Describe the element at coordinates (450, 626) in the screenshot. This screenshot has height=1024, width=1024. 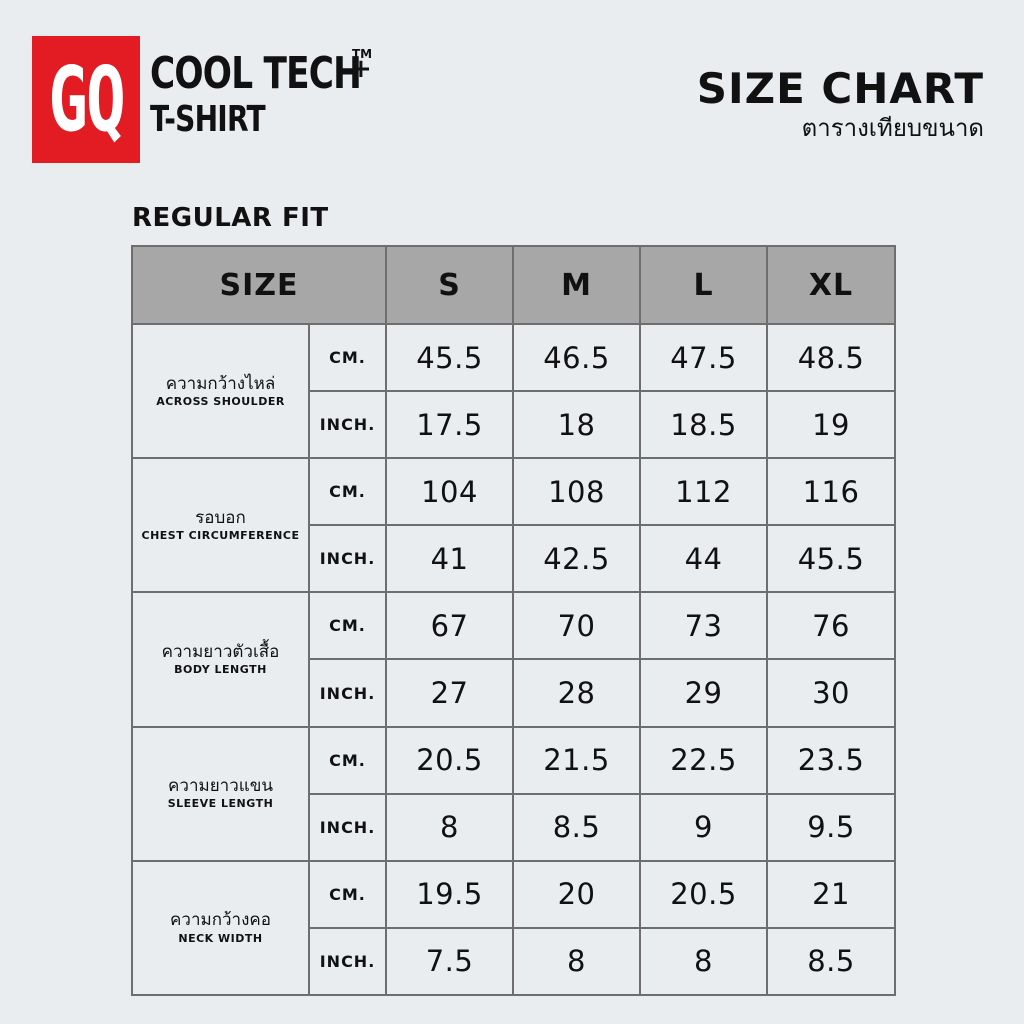
I see `value-cell: 67` at that location.